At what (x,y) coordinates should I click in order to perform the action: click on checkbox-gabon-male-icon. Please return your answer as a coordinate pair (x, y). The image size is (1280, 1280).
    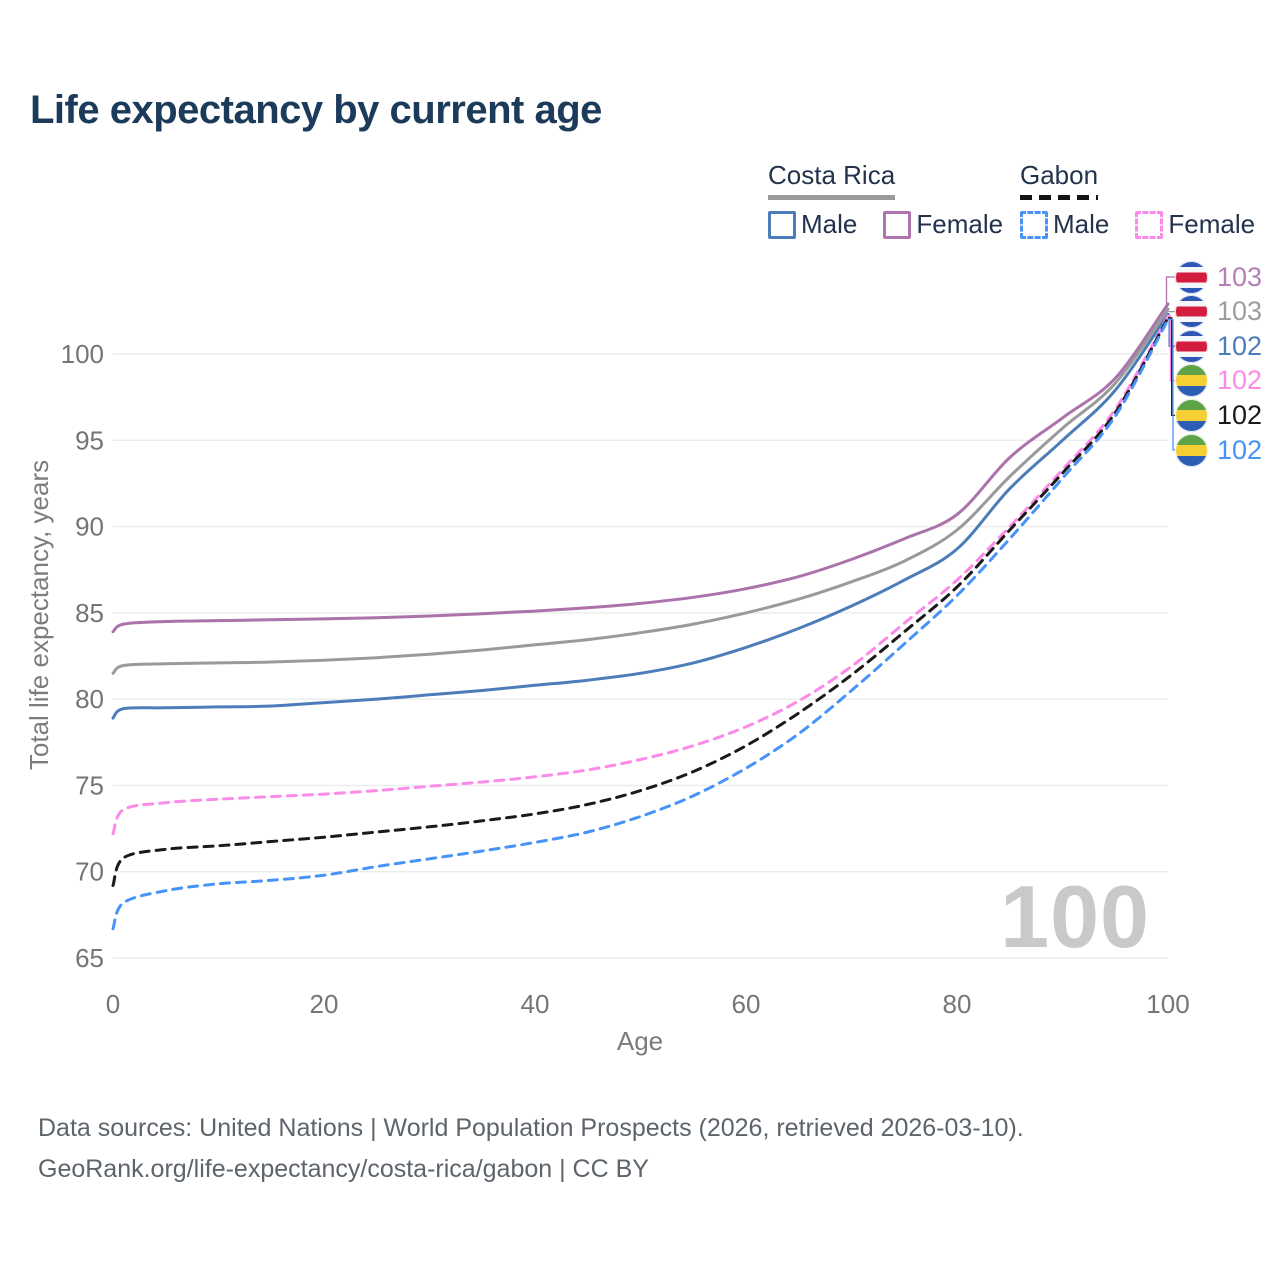
    Looking at the image, I should click on (1034, 224).